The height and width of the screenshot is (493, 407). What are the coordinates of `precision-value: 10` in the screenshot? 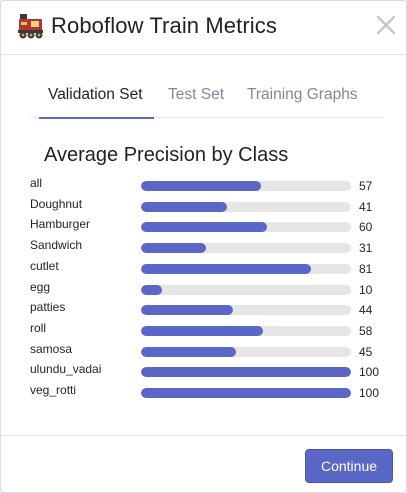 It's located at (366, 289).